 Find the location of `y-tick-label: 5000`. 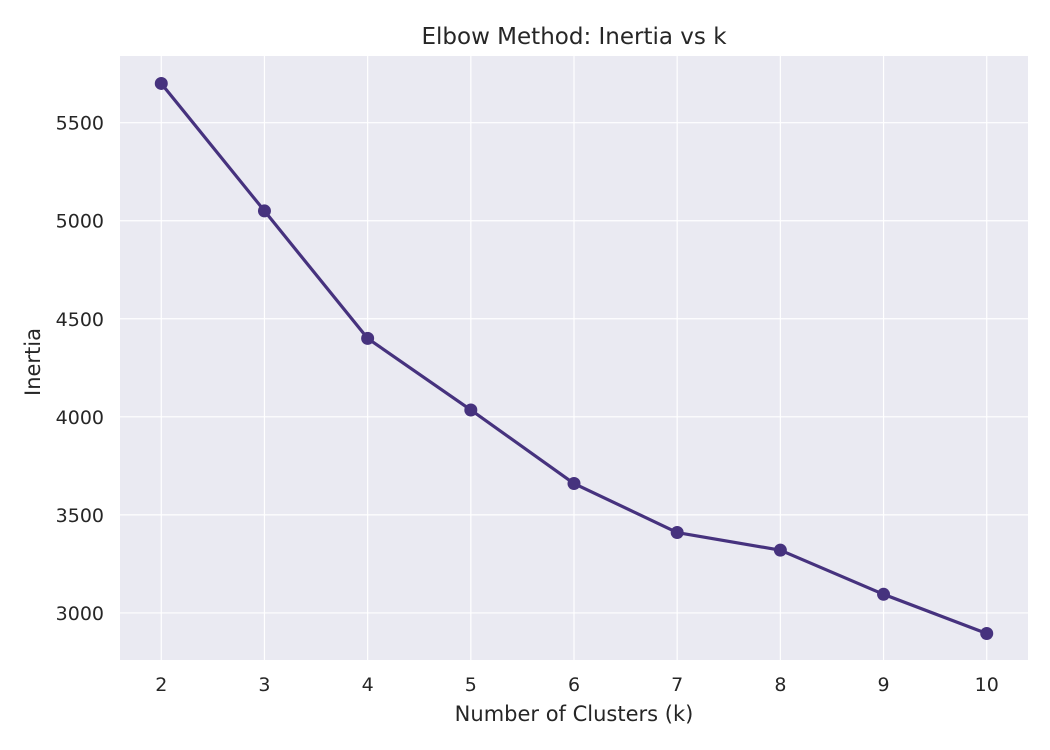

y-tick-label: 5000 is located at coordinates (80, 222).